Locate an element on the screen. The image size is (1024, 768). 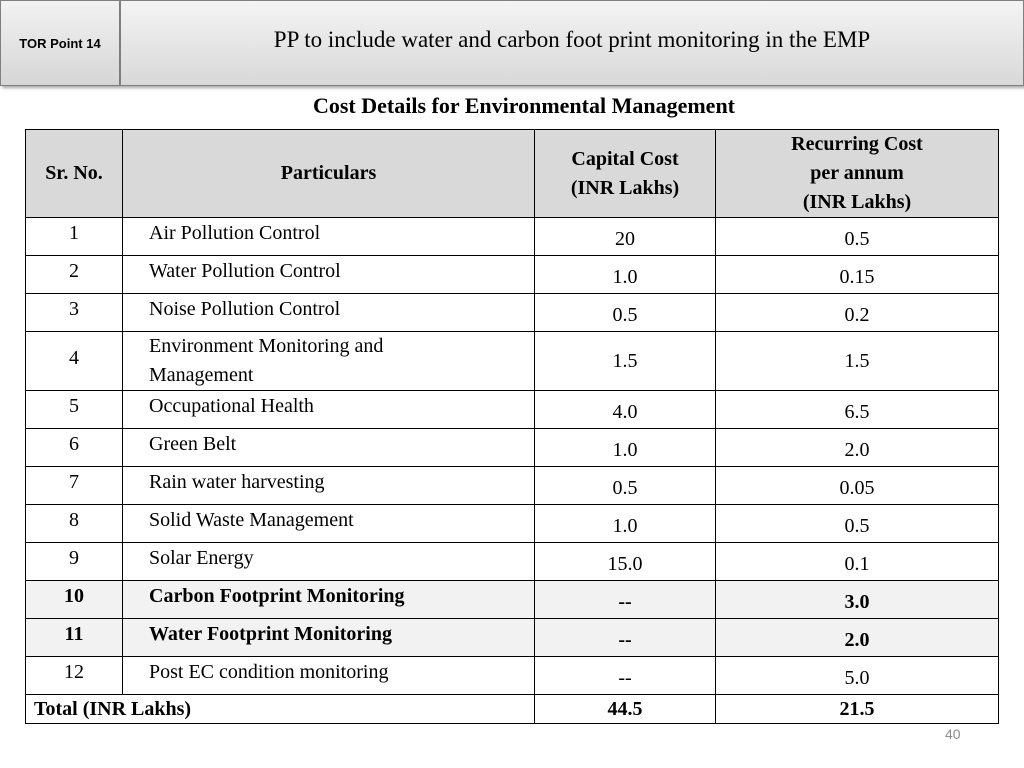
particular-cell: Rain water harvesting is located at coordinates (328, 485).